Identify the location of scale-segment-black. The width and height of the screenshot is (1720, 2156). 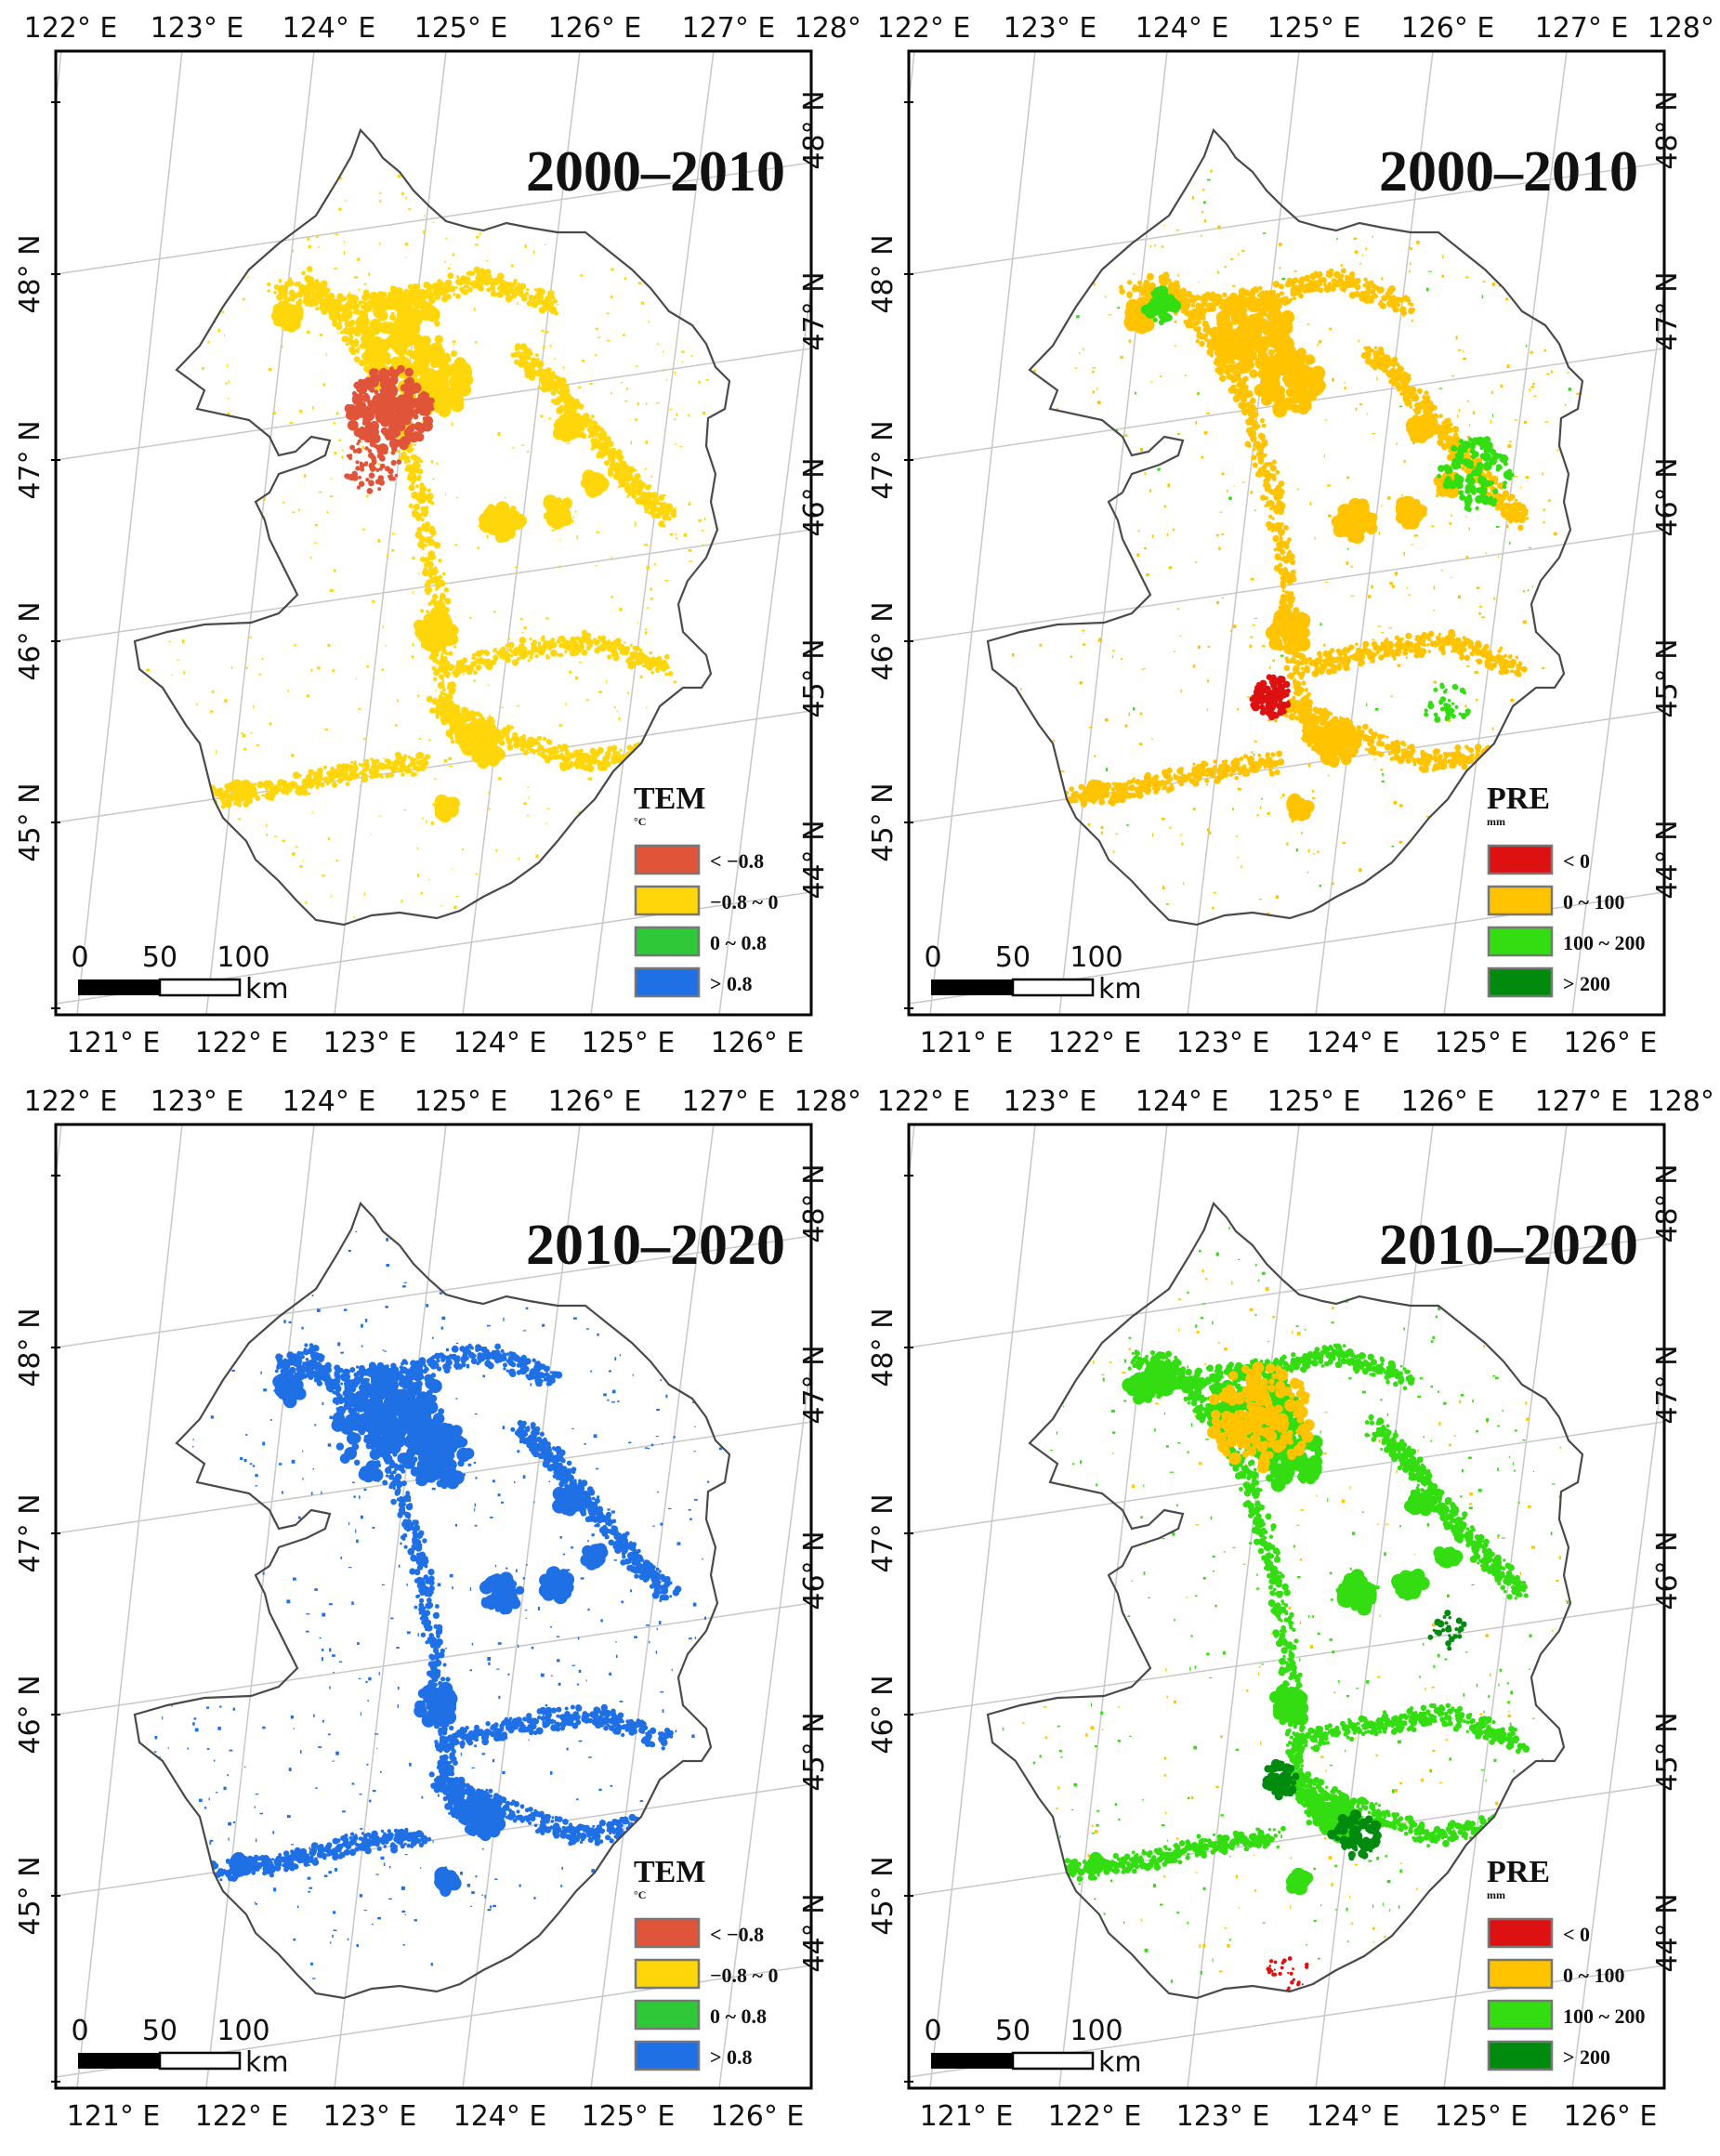
(119, 987).